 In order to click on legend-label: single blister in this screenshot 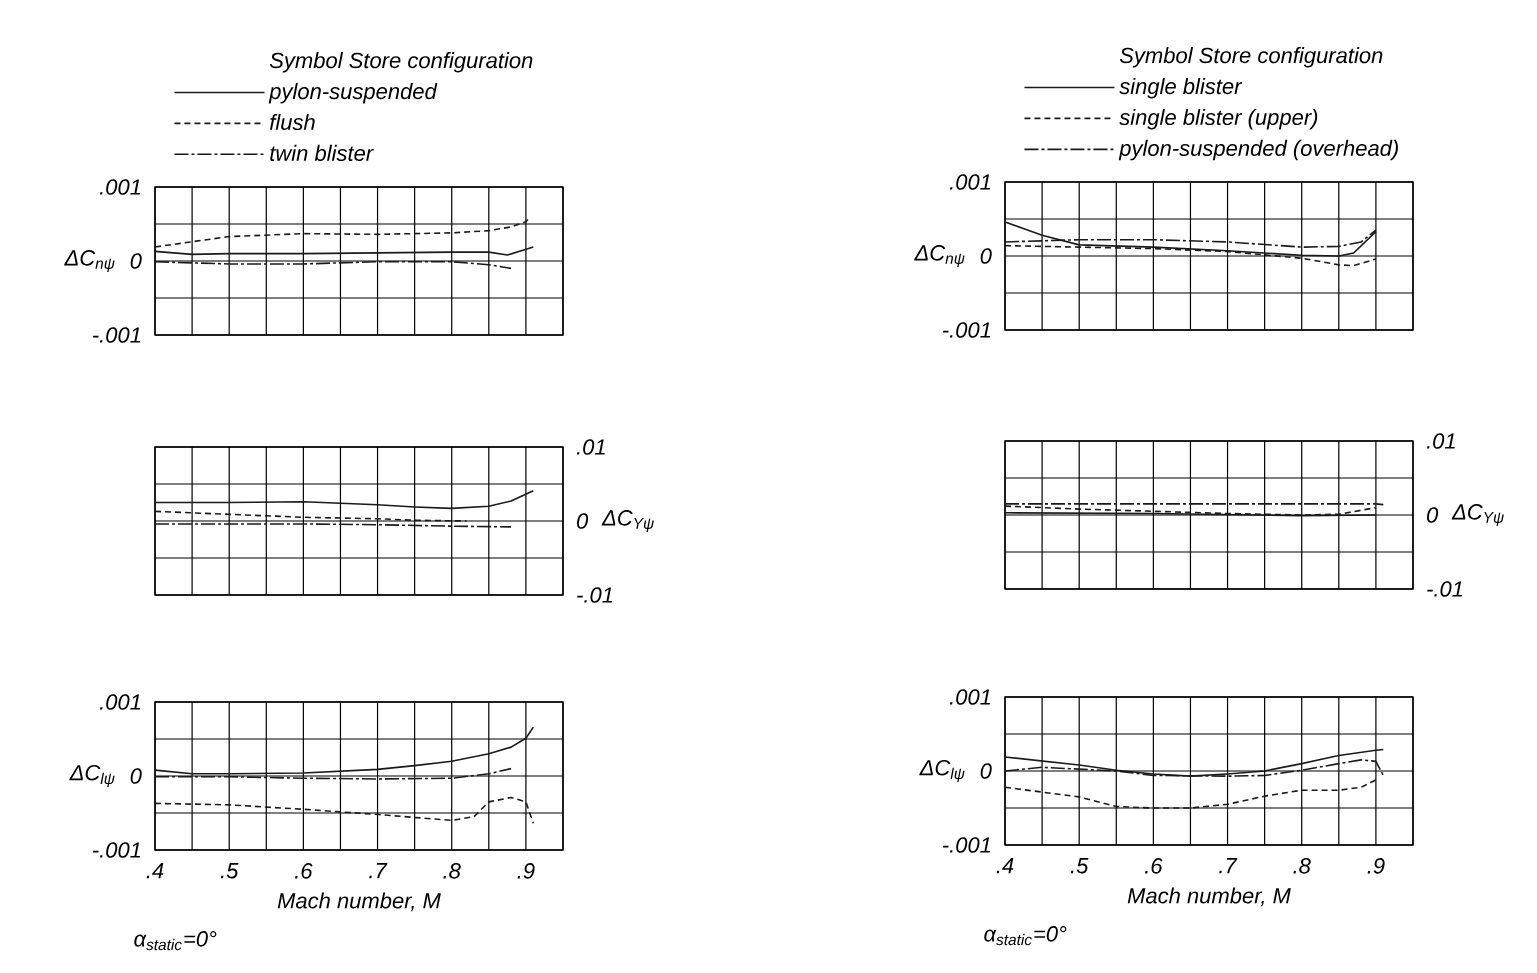, I will do `click(1181, 88)`.